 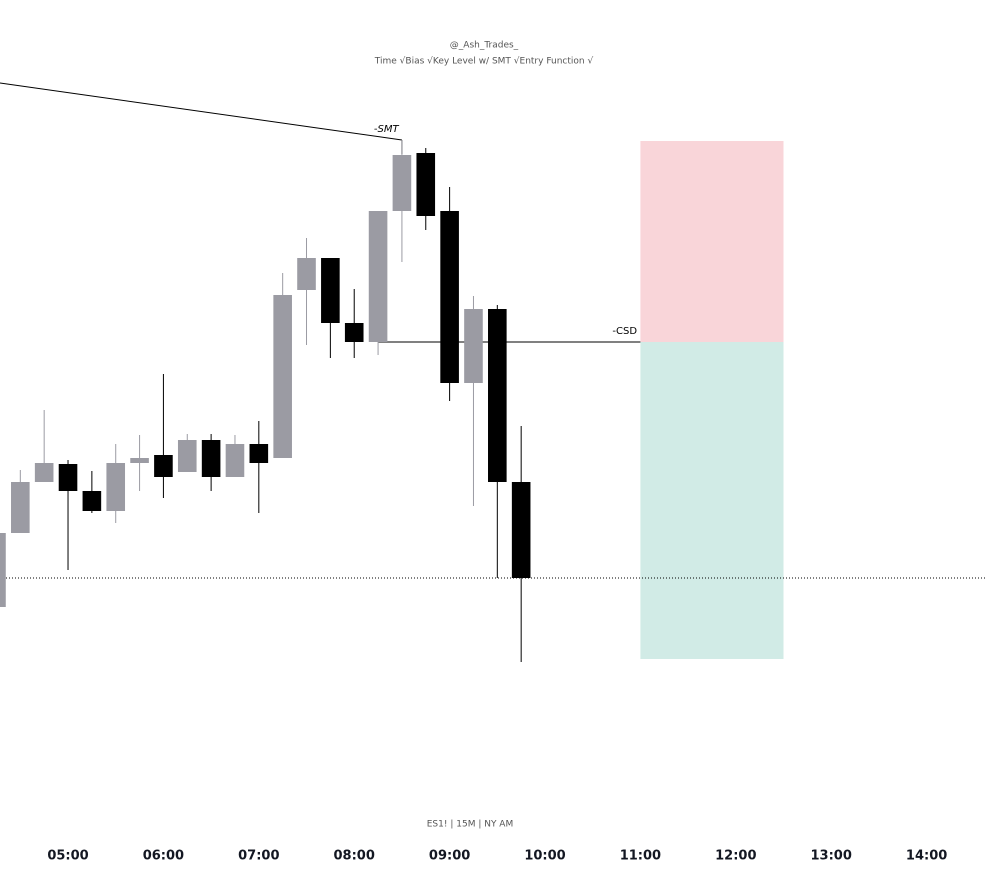 I want to click on x-tick-label: 10:00, so click(x=544, y=856).